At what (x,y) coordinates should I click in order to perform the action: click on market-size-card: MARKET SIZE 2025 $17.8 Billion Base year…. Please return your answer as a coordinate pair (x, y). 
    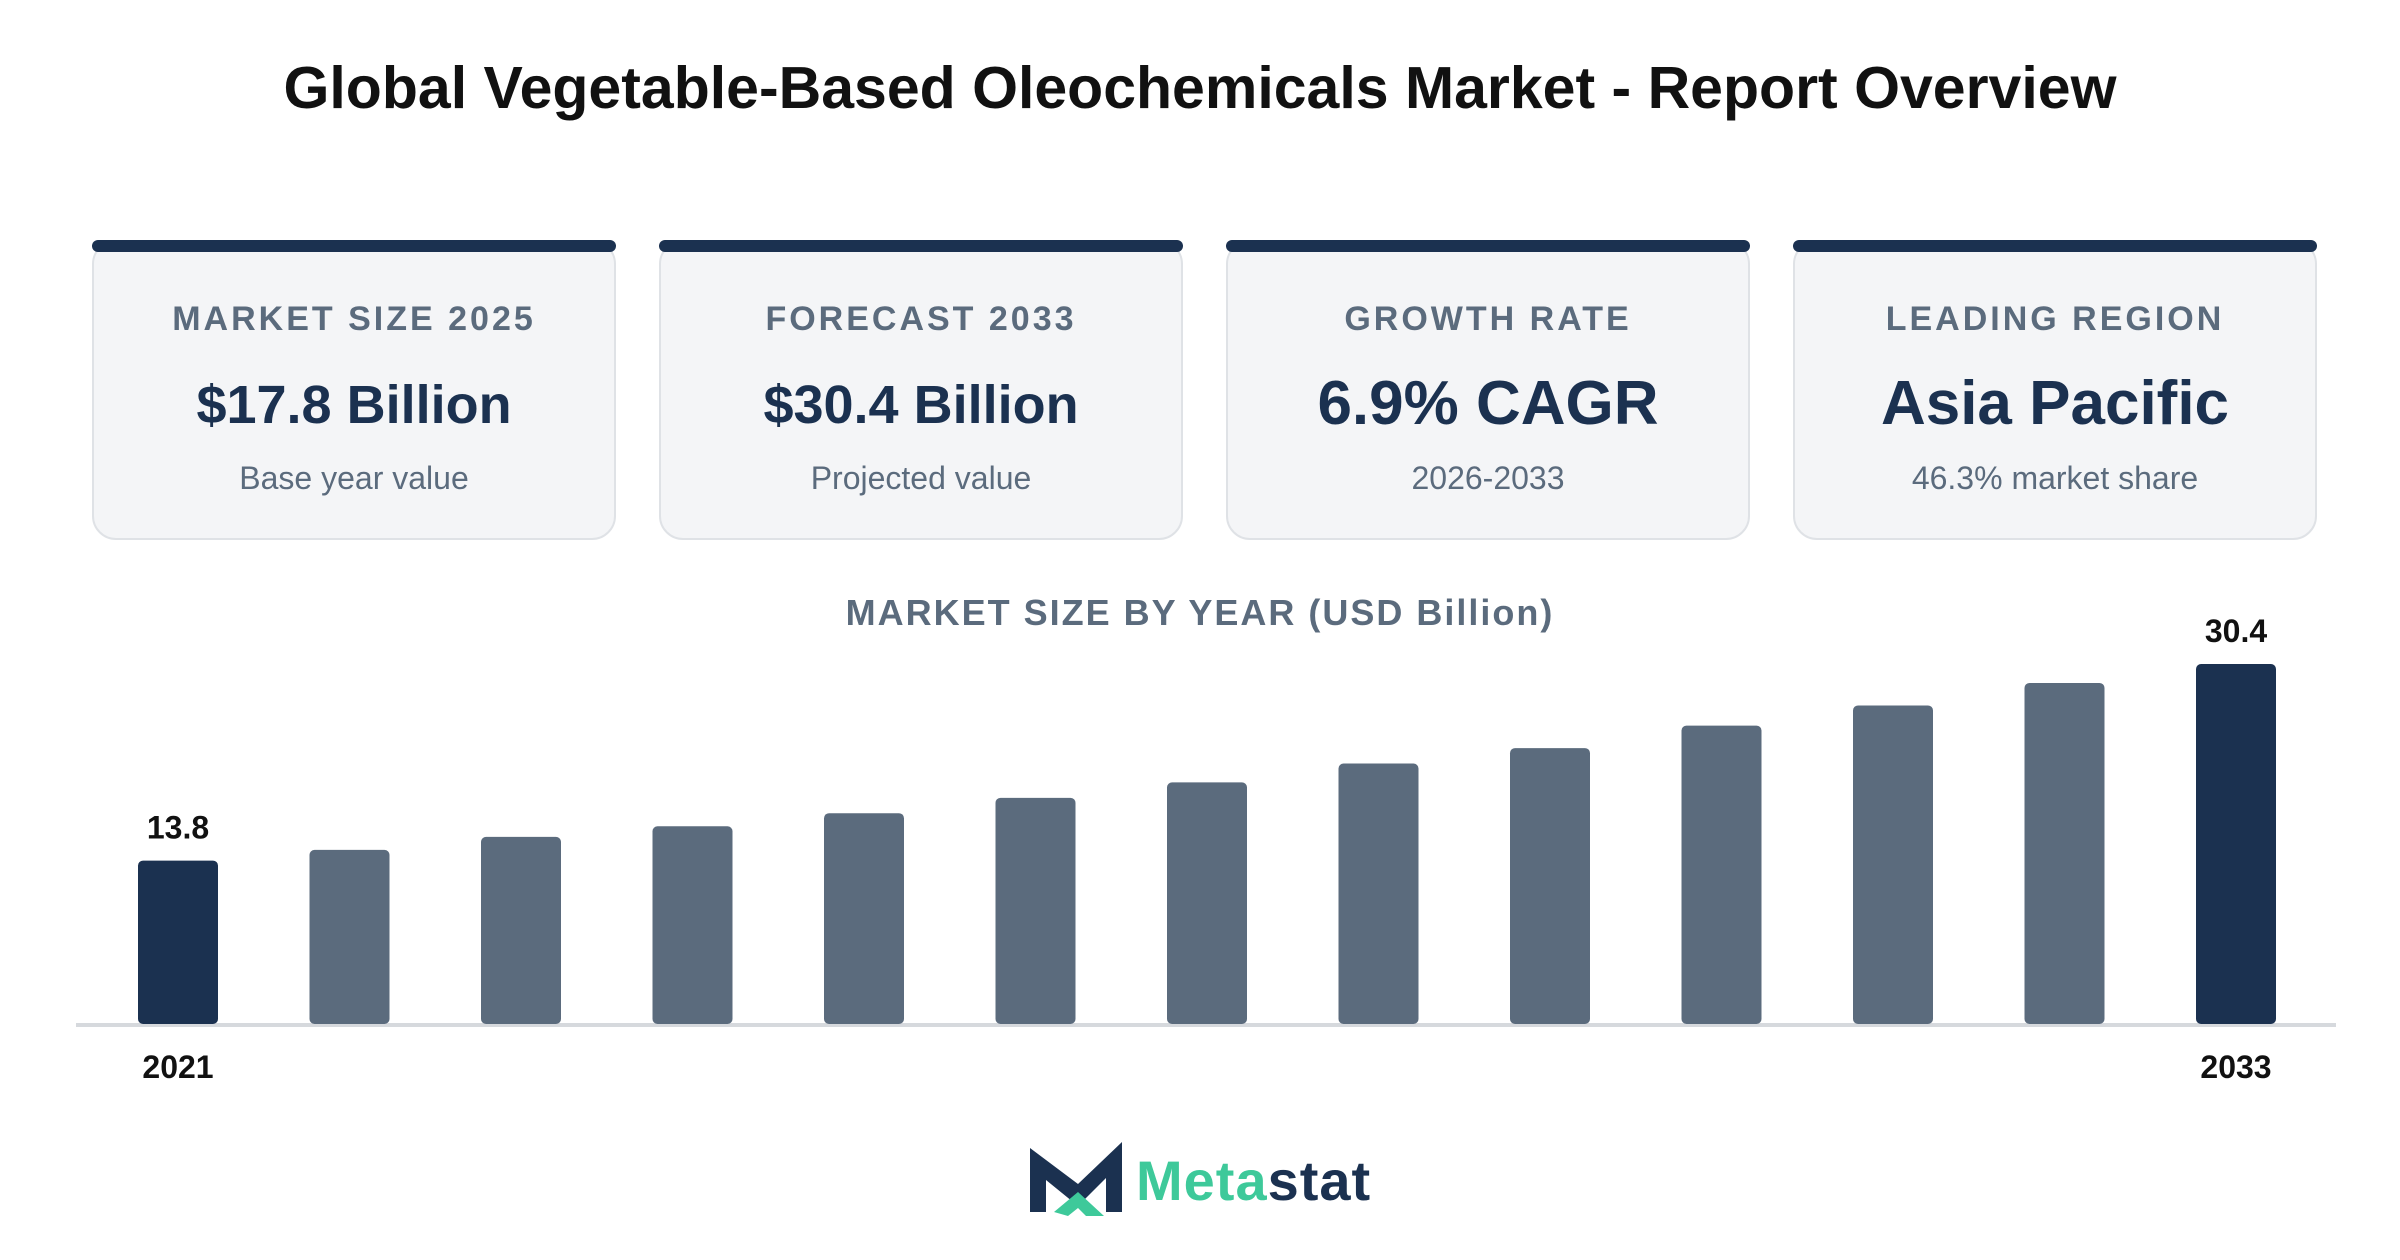
    Looking at the image, I should click on (354, 390).